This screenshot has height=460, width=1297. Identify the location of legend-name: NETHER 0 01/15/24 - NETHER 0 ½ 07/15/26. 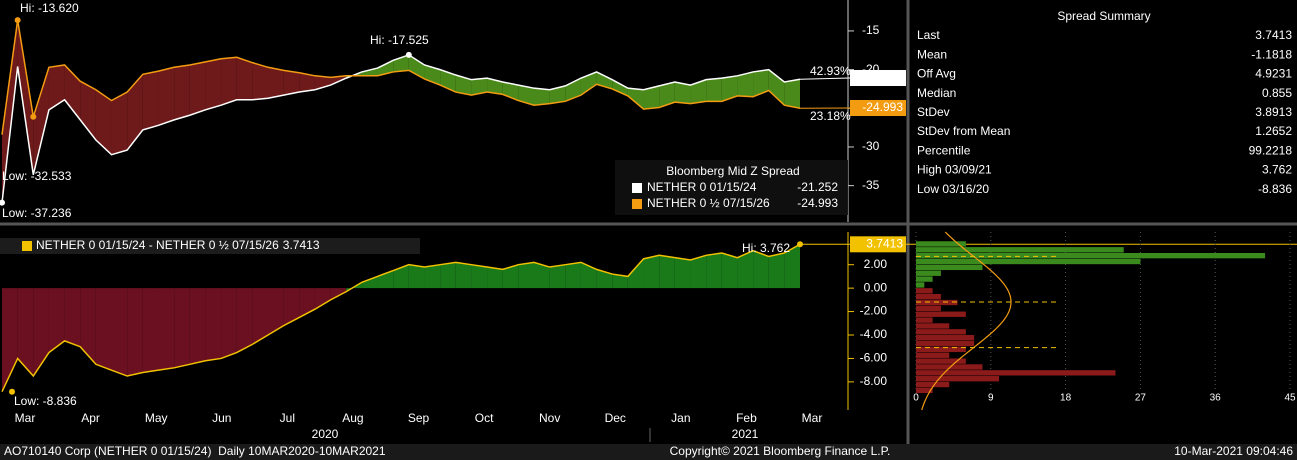
(157, 245).